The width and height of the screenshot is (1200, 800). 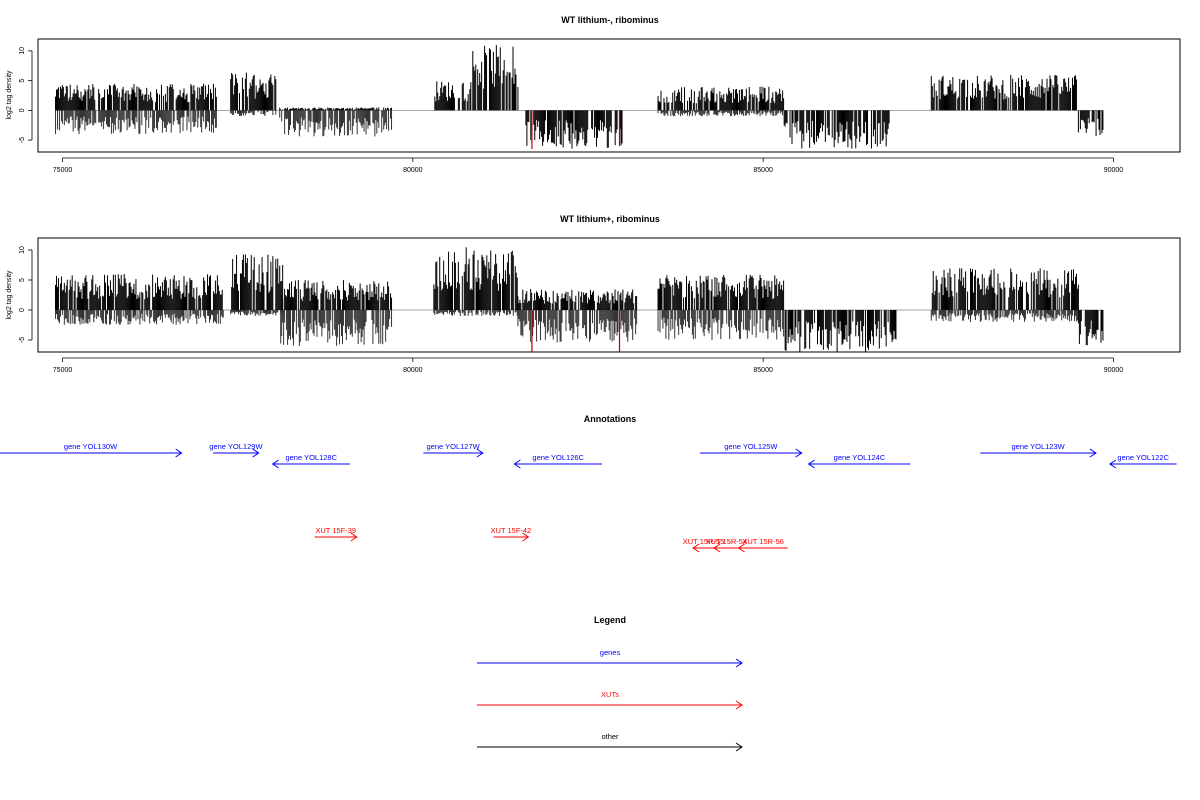 I want to click on legend-items: genes XUTs other, so click(x=610, y=700).